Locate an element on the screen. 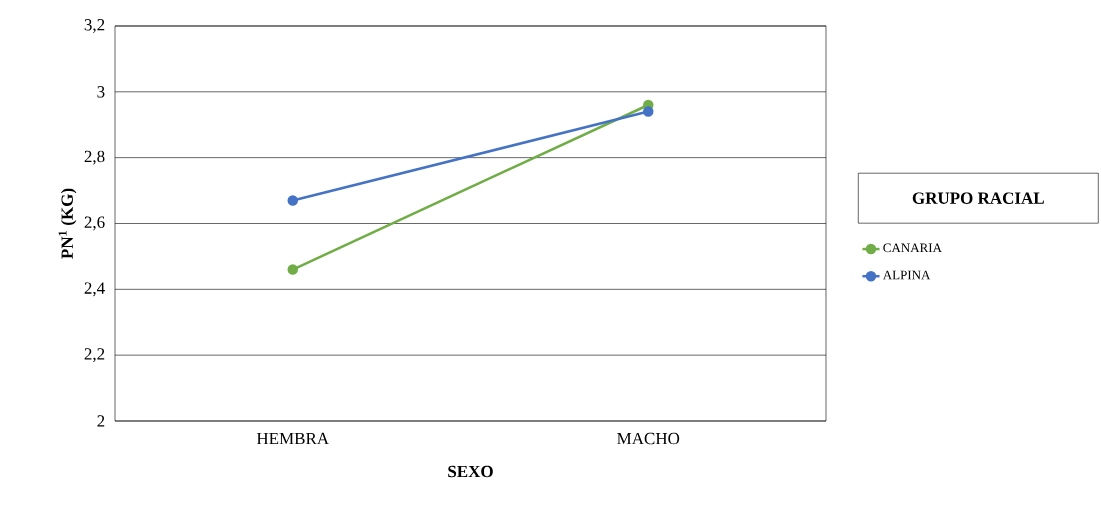  y-tick-label: 2,8 is located at coordinates (94, 157).